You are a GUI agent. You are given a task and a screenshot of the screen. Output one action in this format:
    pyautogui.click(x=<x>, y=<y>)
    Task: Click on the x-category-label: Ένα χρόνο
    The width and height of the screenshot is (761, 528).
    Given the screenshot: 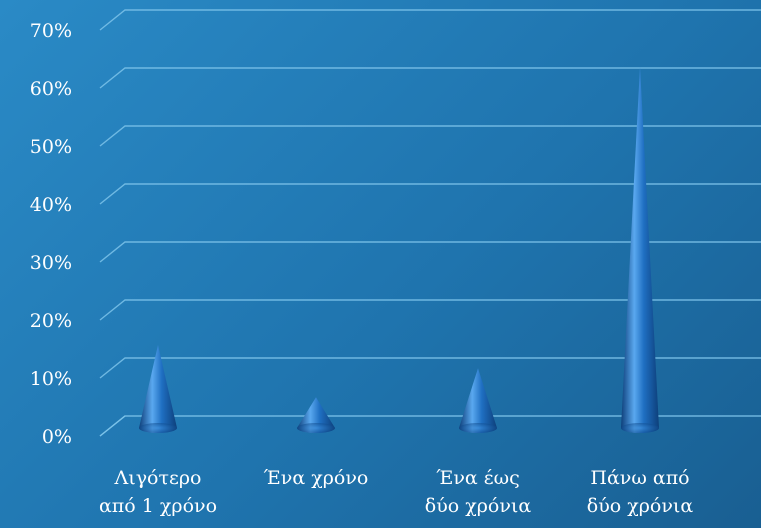 What is the action you would take?
    pyautogui.click(x=316, y=478)
    